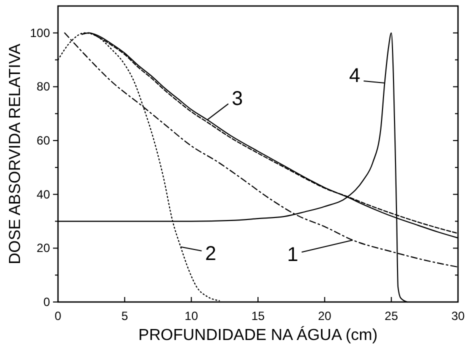 This screenshot has height=349, width=470. Describe the element at coordinates (43, 87) in the screenshot. I see `y-tick-label: 80` at that location.